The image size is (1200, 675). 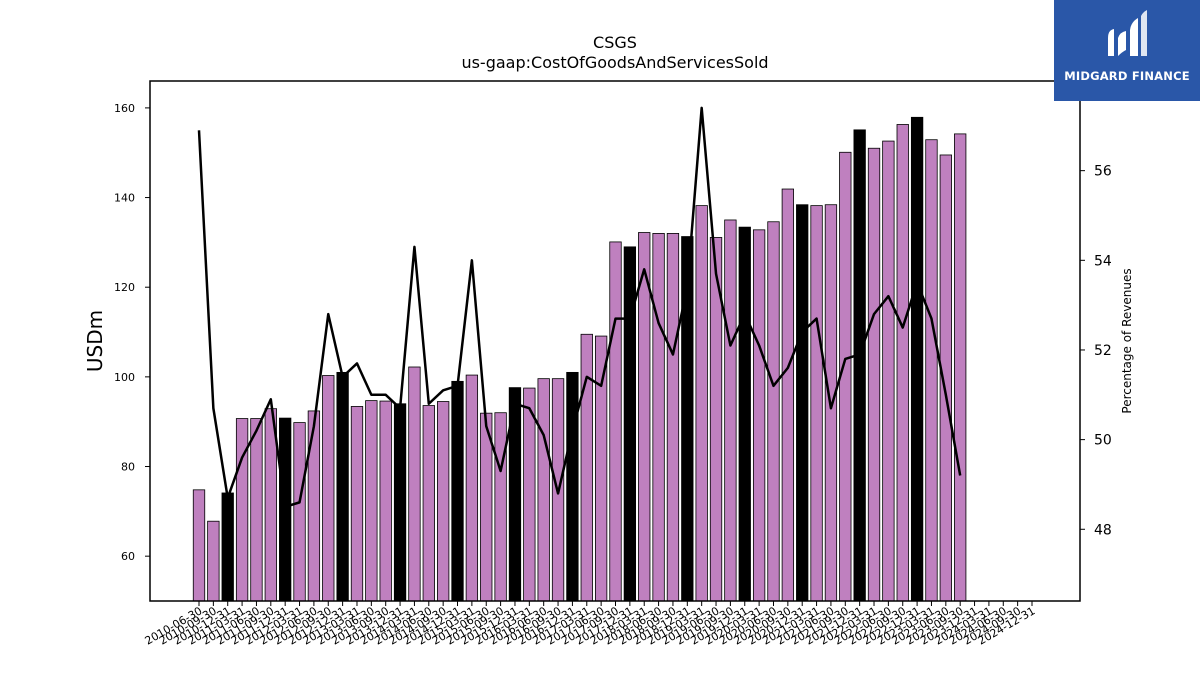 I want to click on left-axis: 60 80 100 120 140 160, so click(x=132, y=332).